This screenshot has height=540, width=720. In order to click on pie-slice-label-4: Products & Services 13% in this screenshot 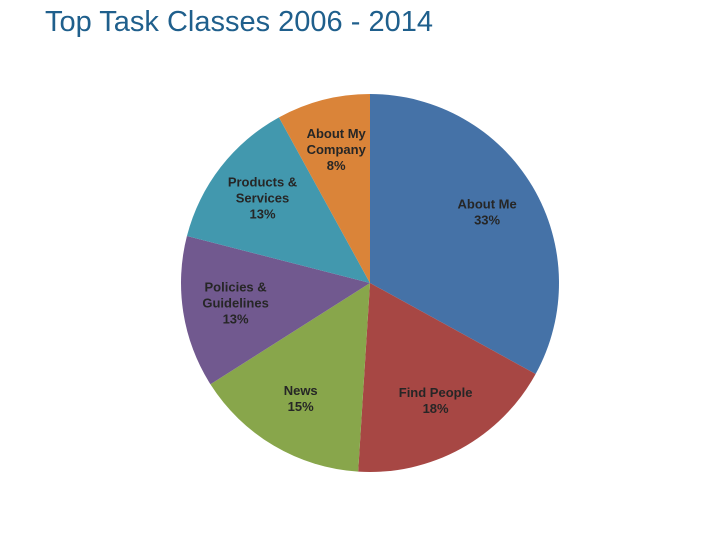, I will do `click(262, 198)`.